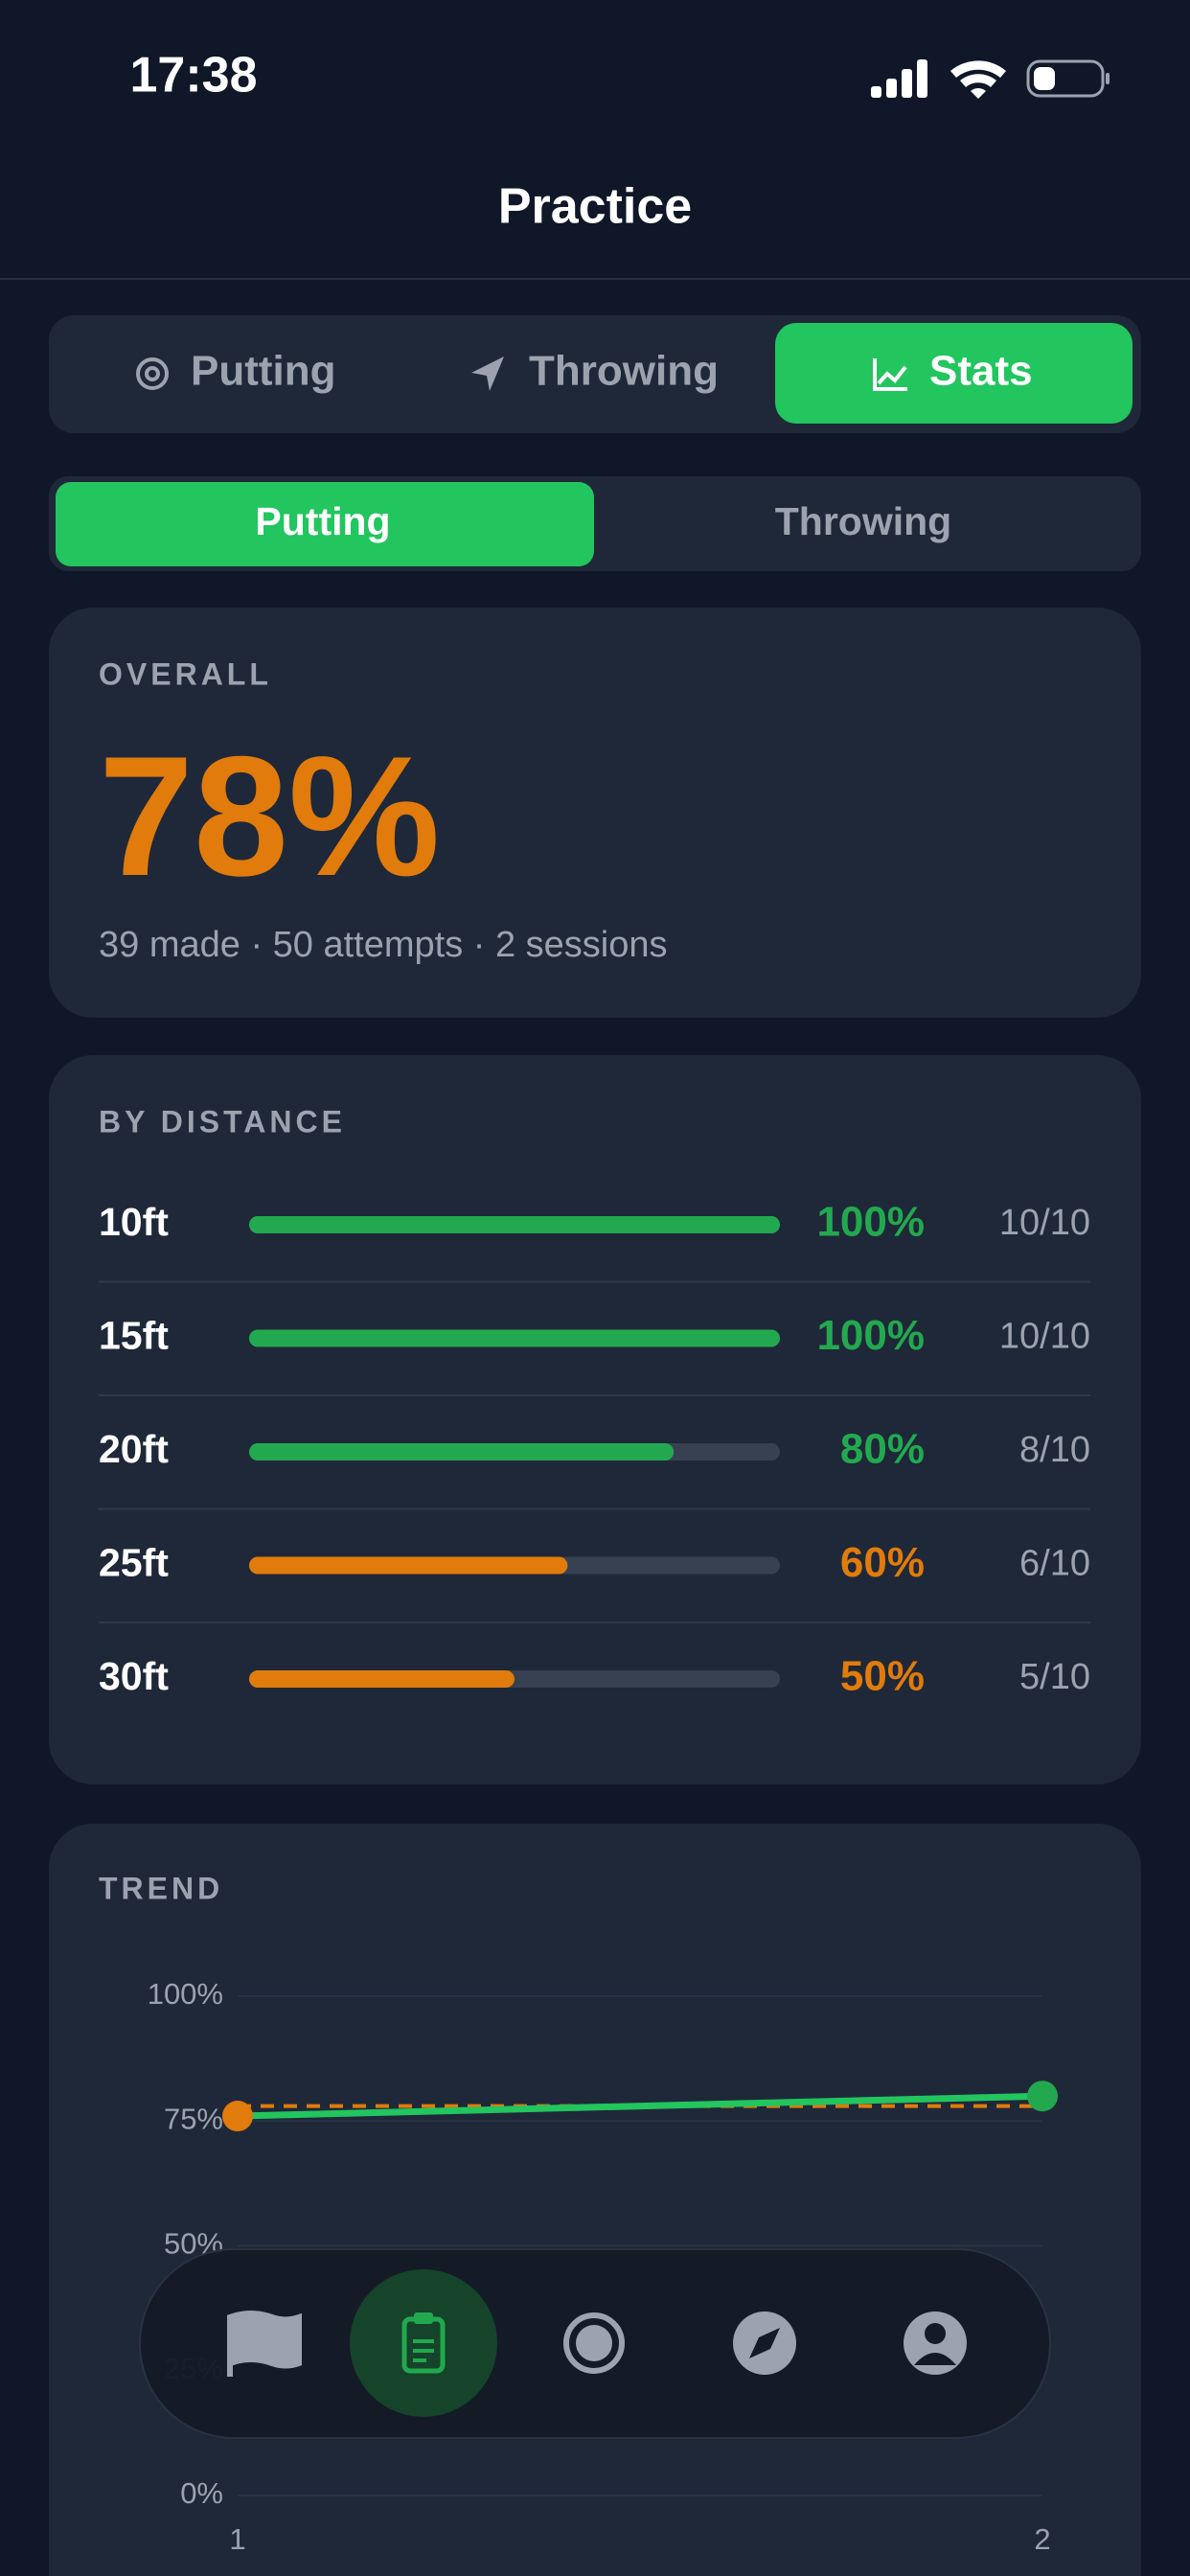  I want to click on status-icons, so click(990, 79).